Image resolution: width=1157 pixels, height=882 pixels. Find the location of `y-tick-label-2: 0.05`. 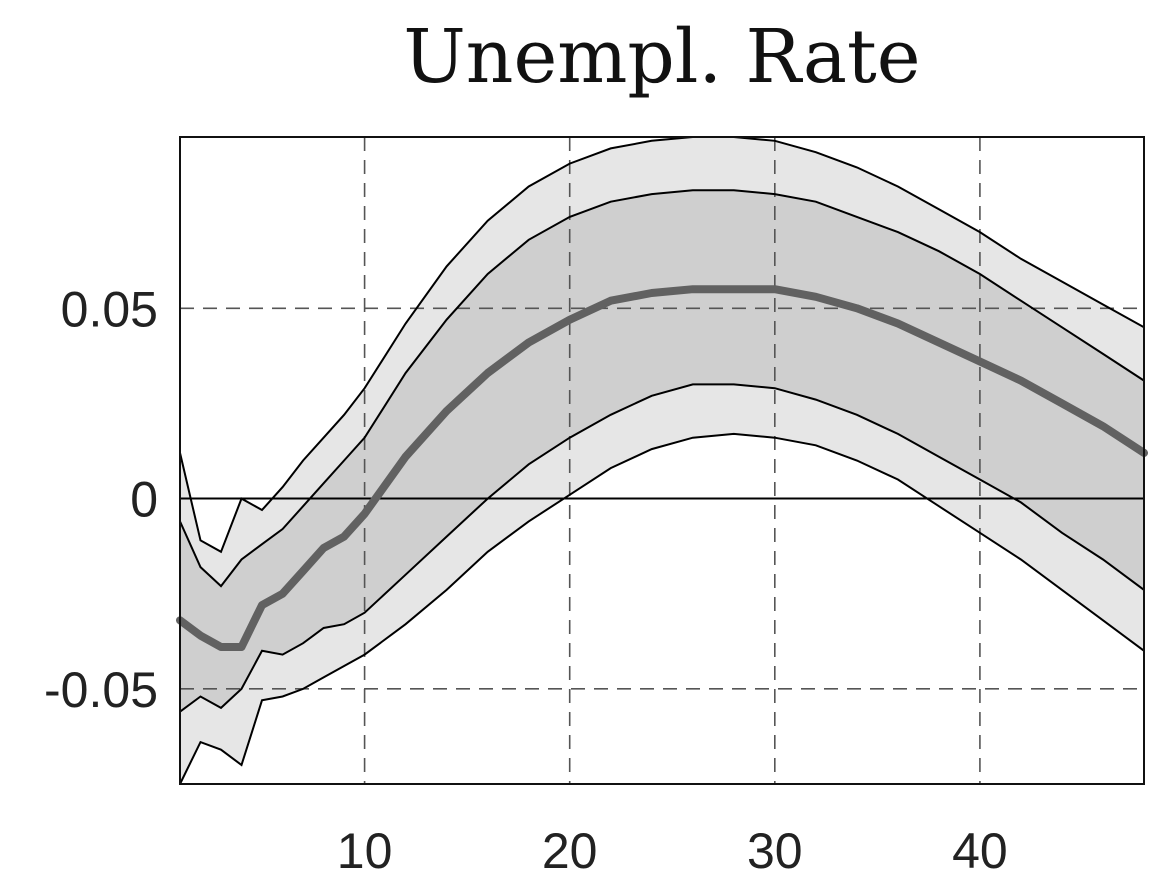

y-tick-label-2: 0.05 is located at coordinates (109, 309).